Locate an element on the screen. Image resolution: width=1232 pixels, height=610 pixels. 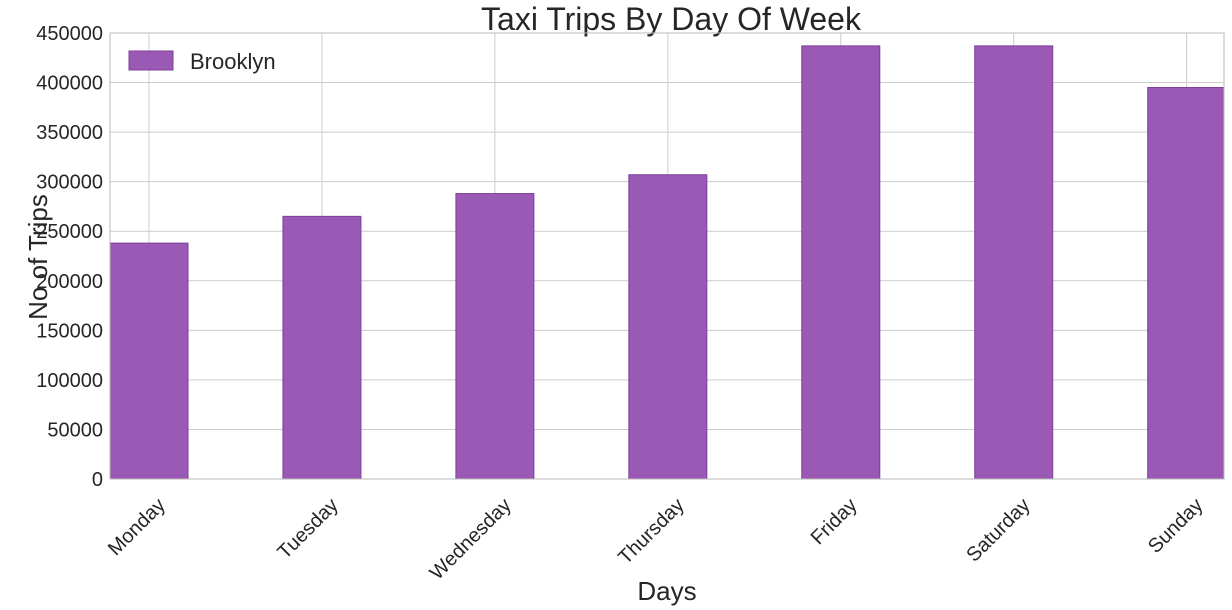
y-tick-label: 100000 is located at coordinates (69, 381).